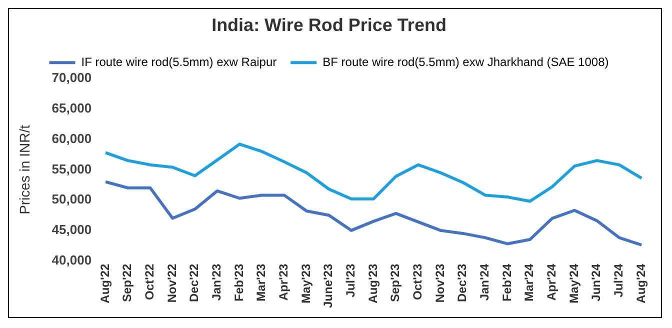 Image resolution: width=672 pixels, height=328 pixels. I want to click on x-tick-label: Aug'23, so click(373, 283).